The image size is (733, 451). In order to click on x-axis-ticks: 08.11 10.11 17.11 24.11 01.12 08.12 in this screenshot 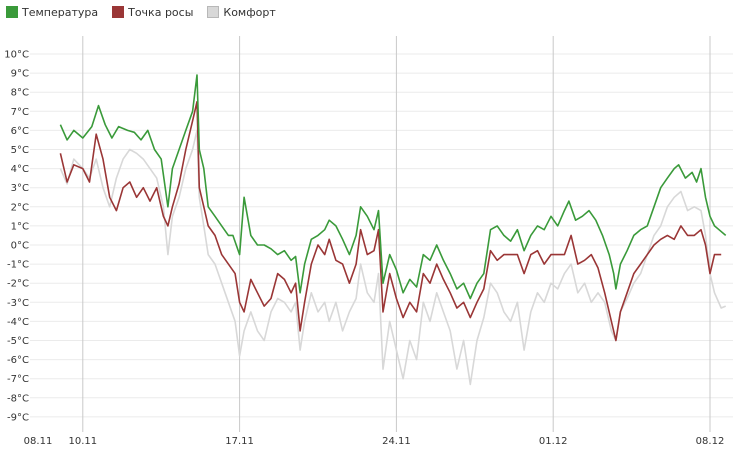, I will do `click(374, 441)`.